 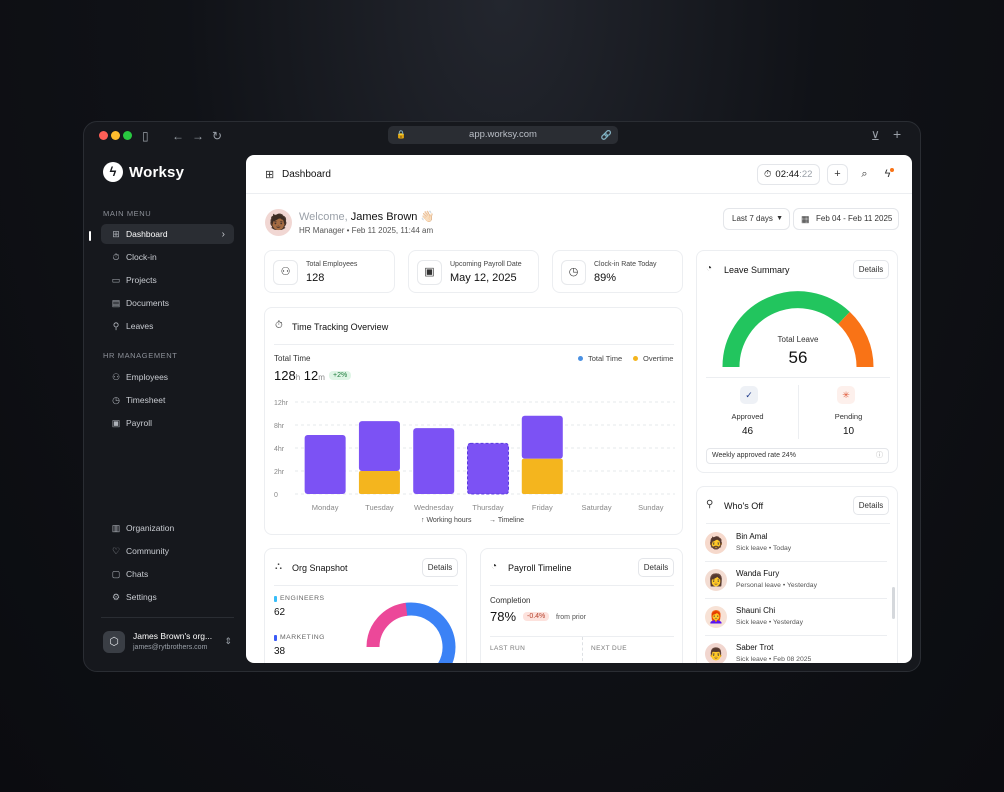 I want to click on date-range-label: Feb 04 - Feb 11 2025, so click(x=854, y=218).